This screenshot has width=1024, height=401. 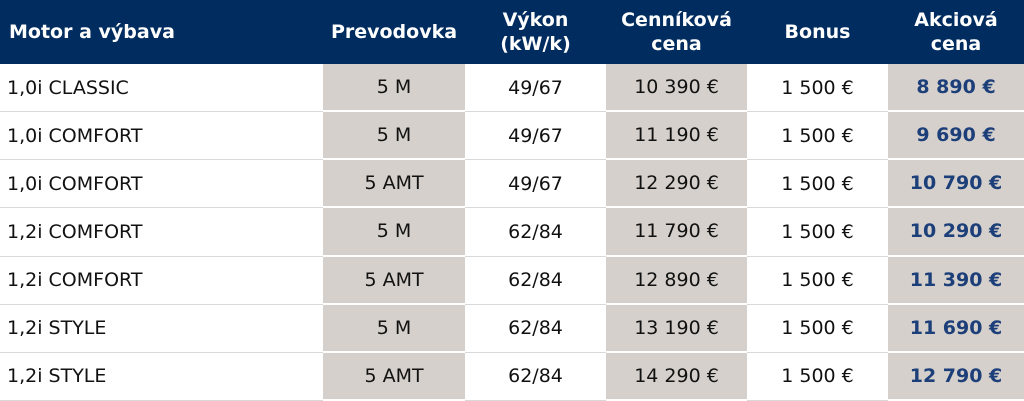 I want to click on table-cell: 12 290 €, so click(x=676, y=184).